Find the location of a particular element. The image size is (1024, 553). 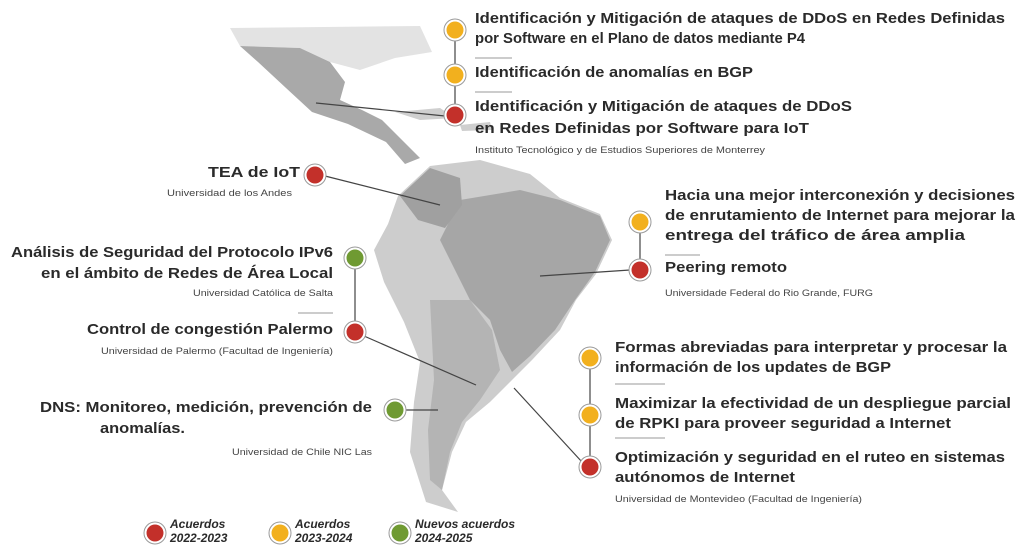

legend-label: 2024-2025 is located at coordinates (443, 538).